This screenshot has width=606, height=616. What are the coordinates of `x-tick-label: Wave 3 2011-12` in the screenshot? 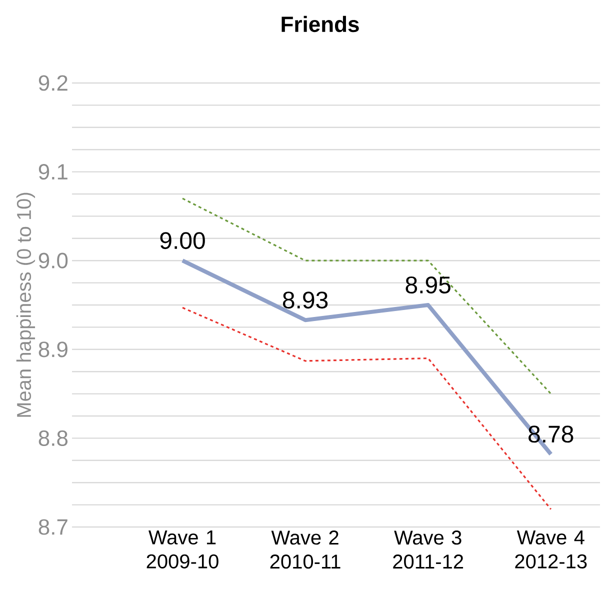 It's located at (428, 549).